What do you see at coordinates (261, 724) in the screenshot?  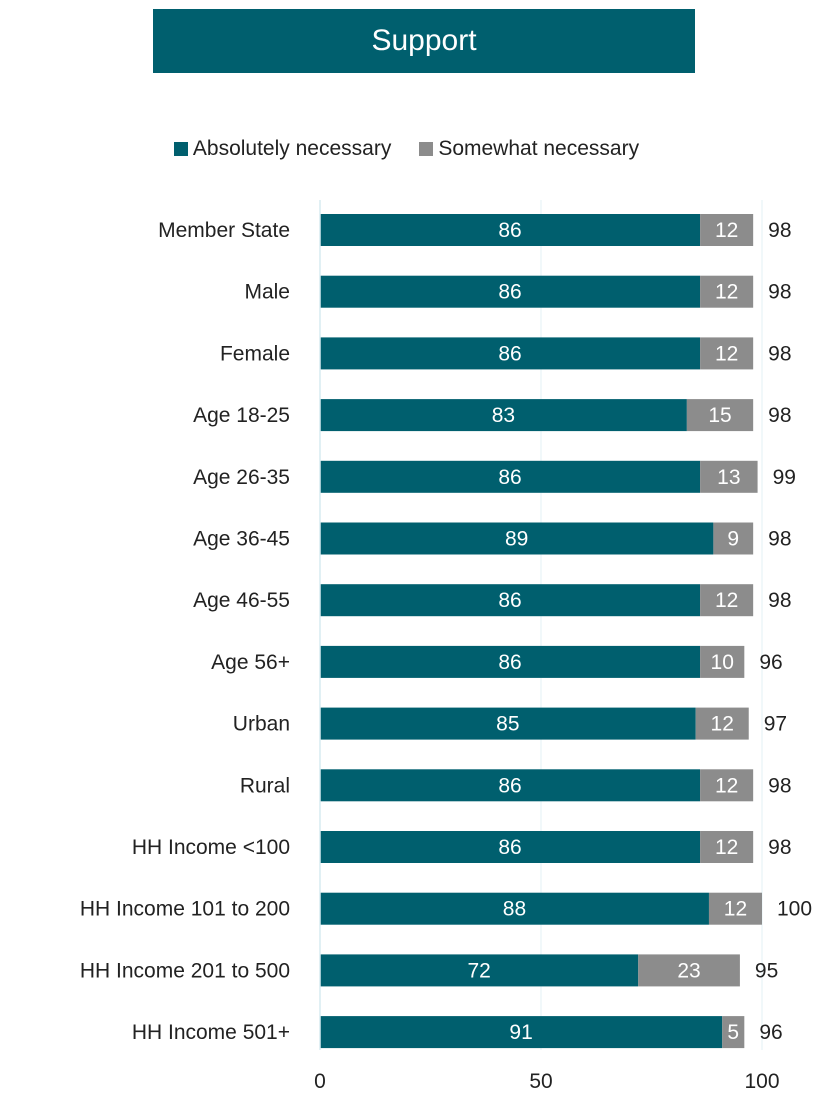 I see `category-label: Urban` at bounding box center [261, 724].